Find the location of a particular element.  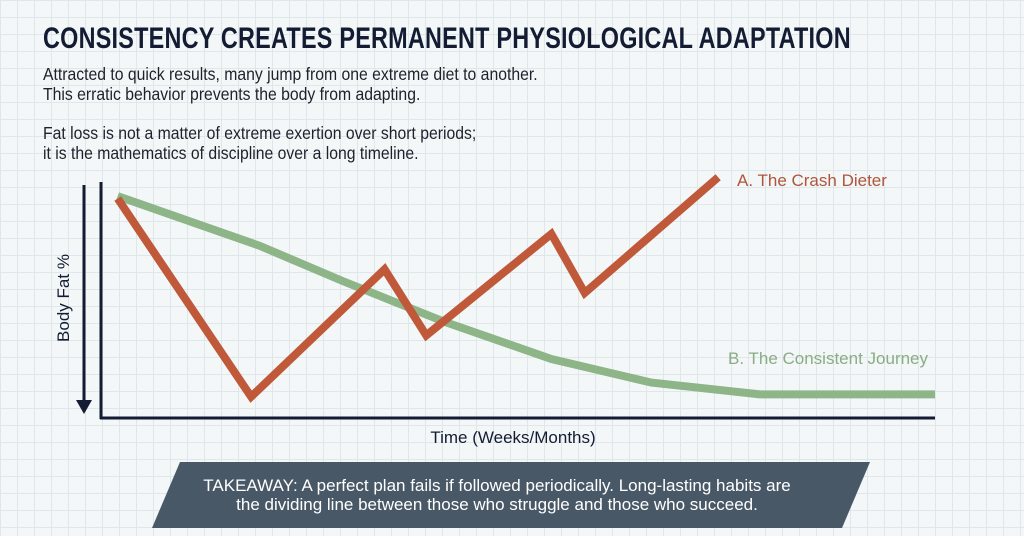

series-label-crash: A. The Crash Dieter is located at coordinates (812, 180).